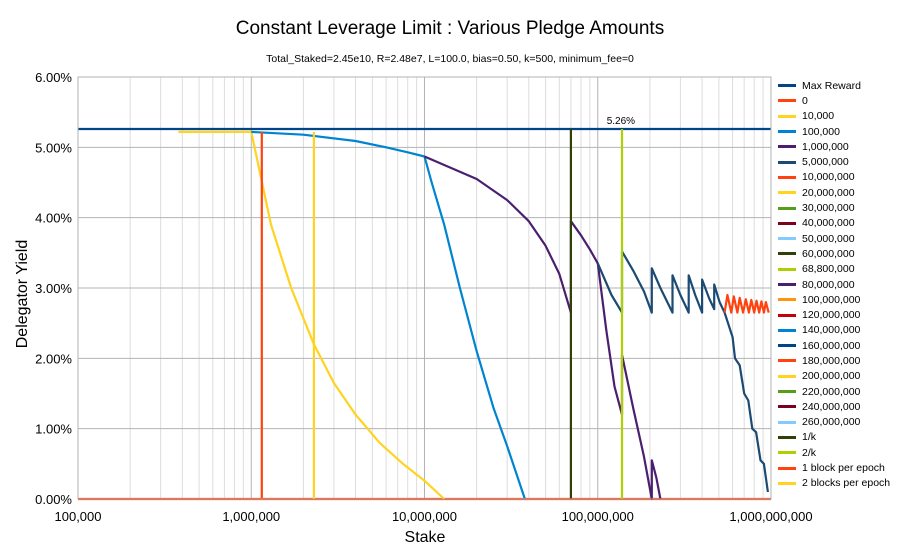 The image size is (900, 556). I want to click on legend-item: 60,000,000, so click(839, 253).